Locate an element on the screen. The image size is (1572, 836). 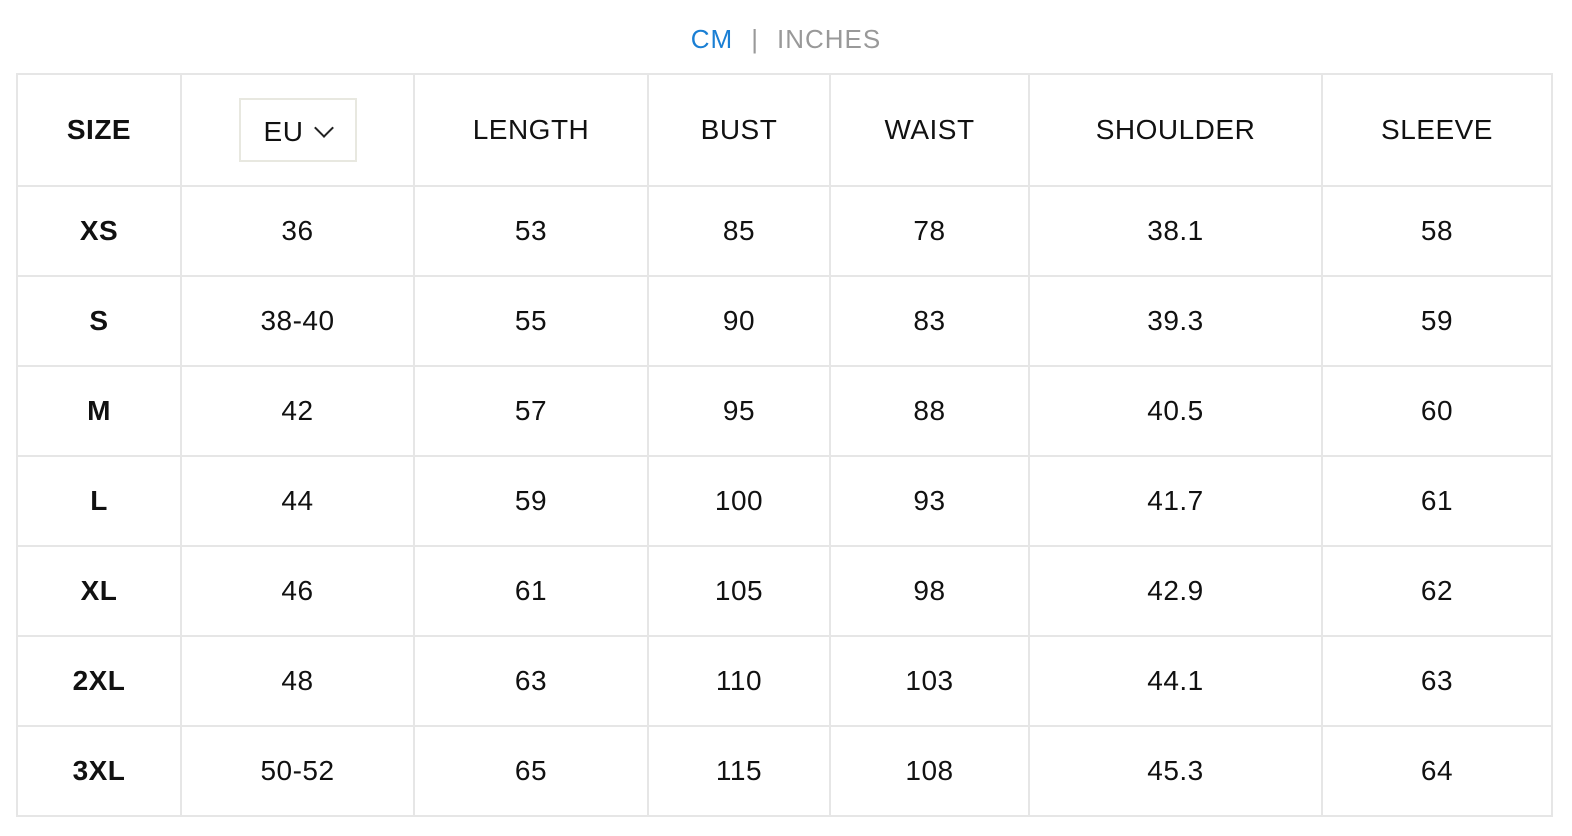
region-select: EU is located at coordinates (297, 130).